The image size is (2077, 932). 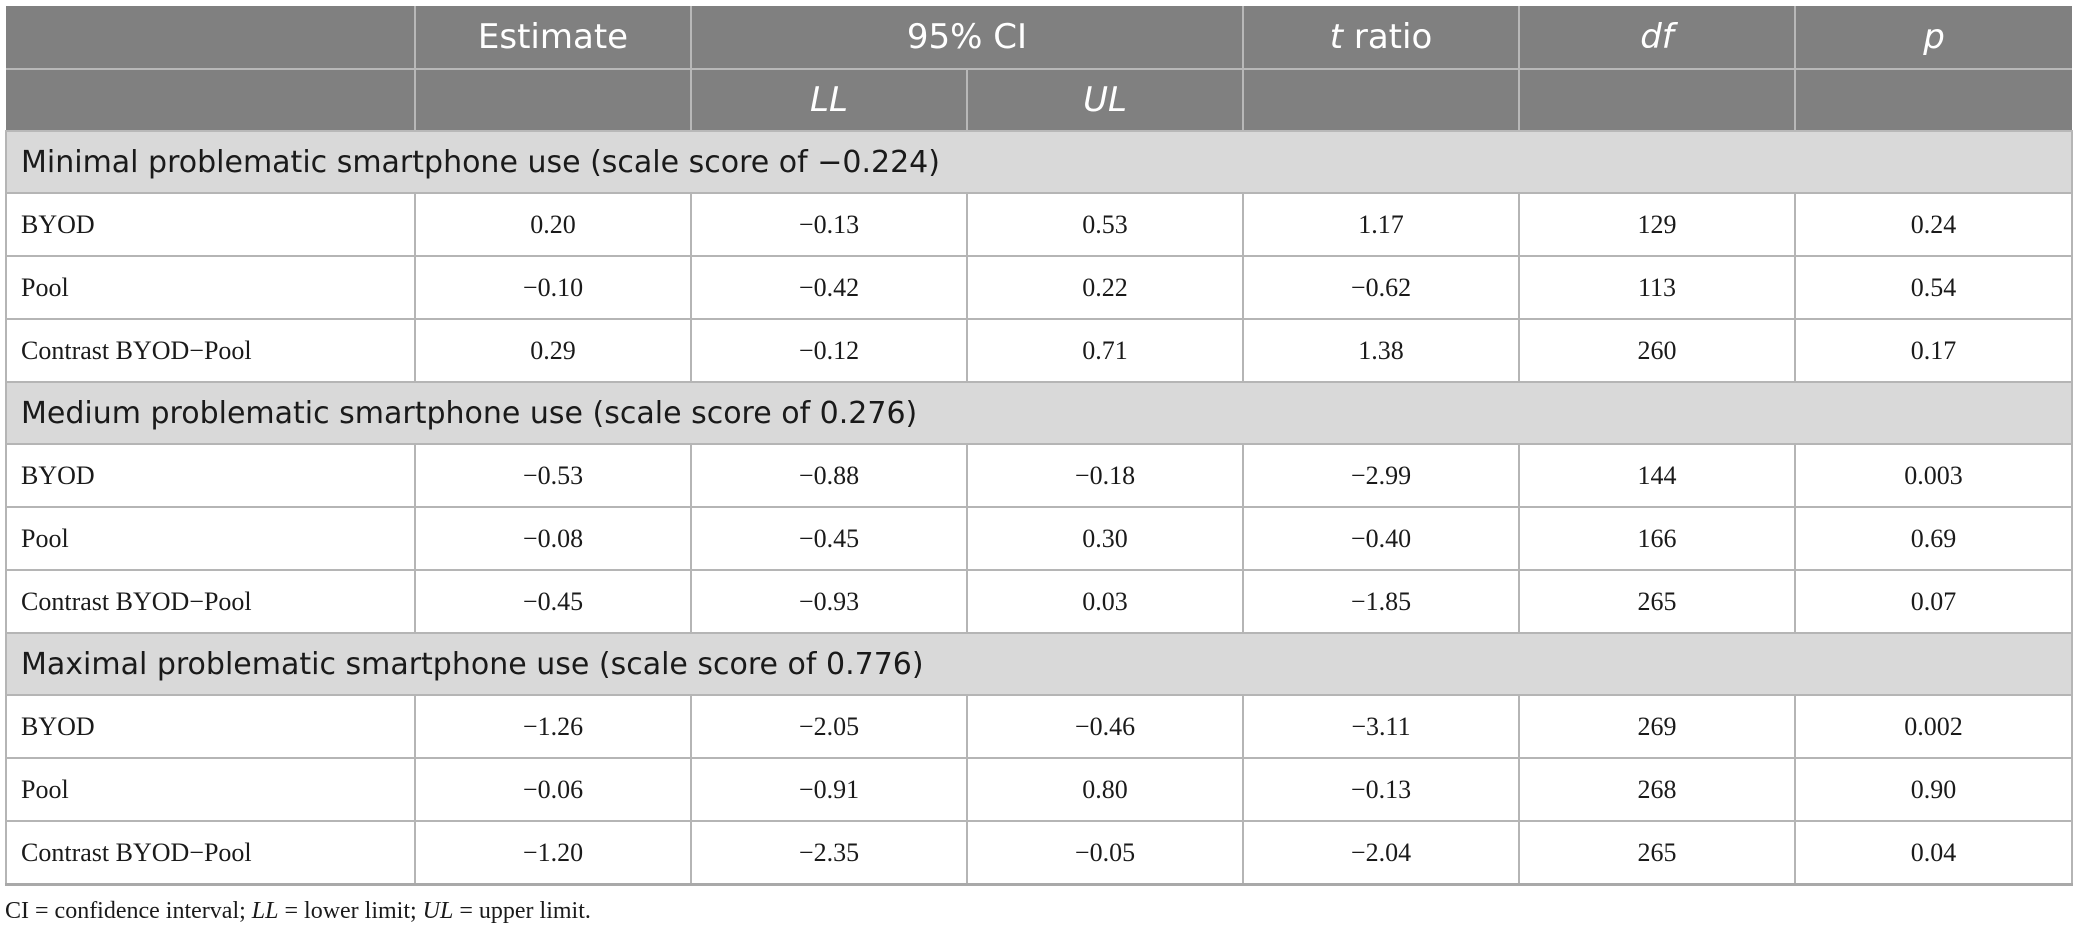 I want to click on table-row: BYOD 0.20 −0.13 0.53 1.17 129 0.24, so click(x=1039, y=224).